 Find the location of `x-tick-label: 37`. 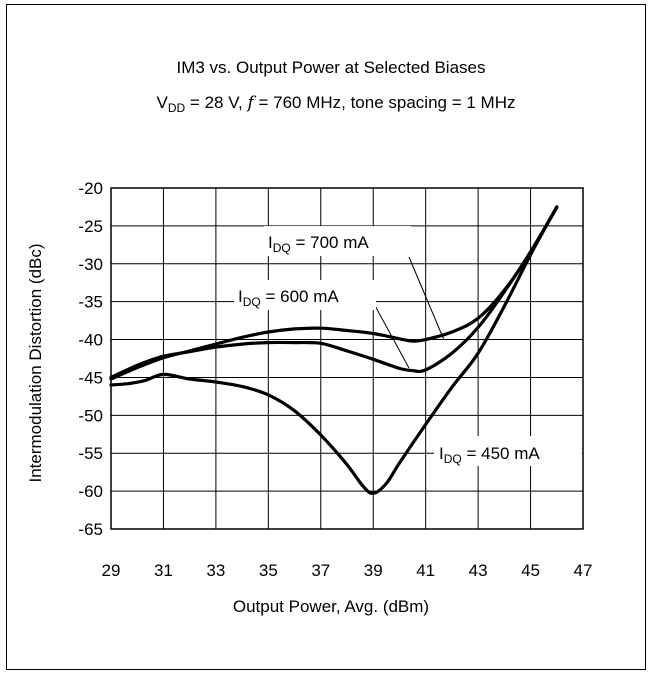

x-tick-label: 37 is located at coordinates (320, 570).